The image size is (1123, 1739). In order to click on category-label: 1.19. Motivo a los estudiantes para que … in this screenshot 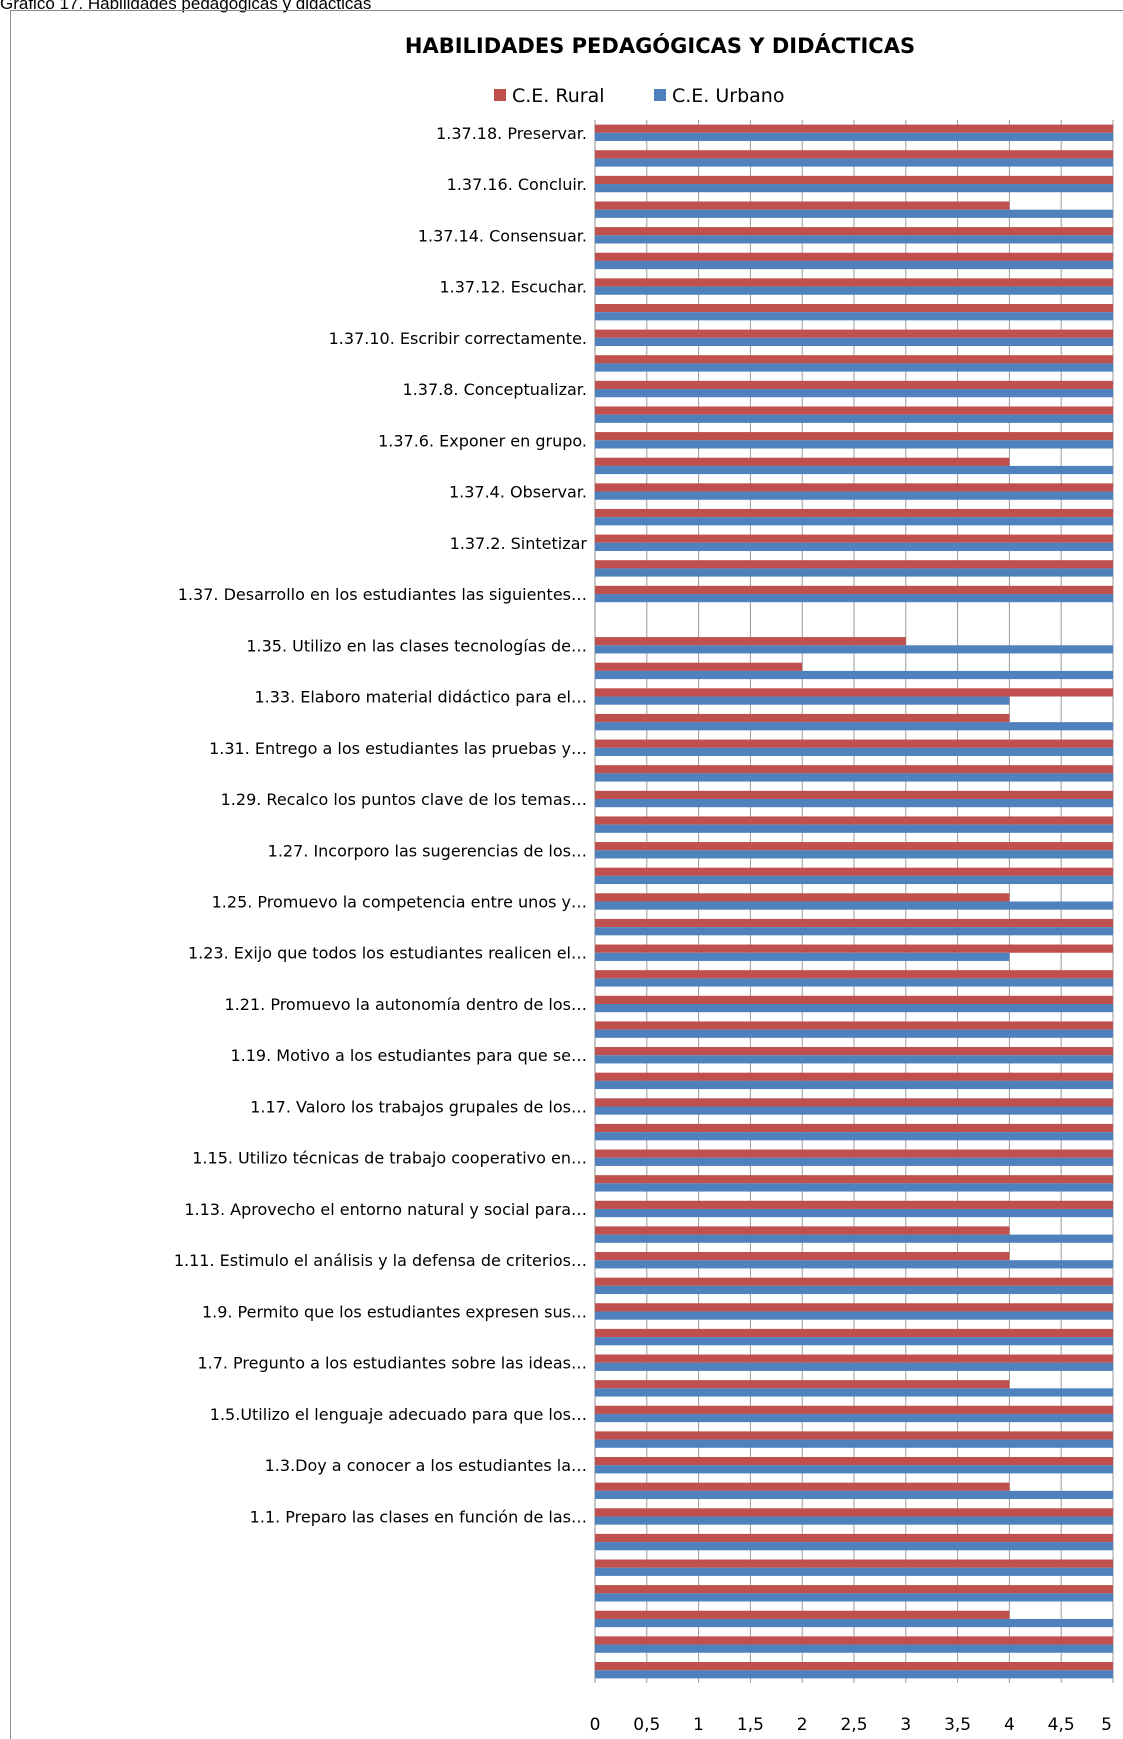, I will do `click(408, 1055)`.